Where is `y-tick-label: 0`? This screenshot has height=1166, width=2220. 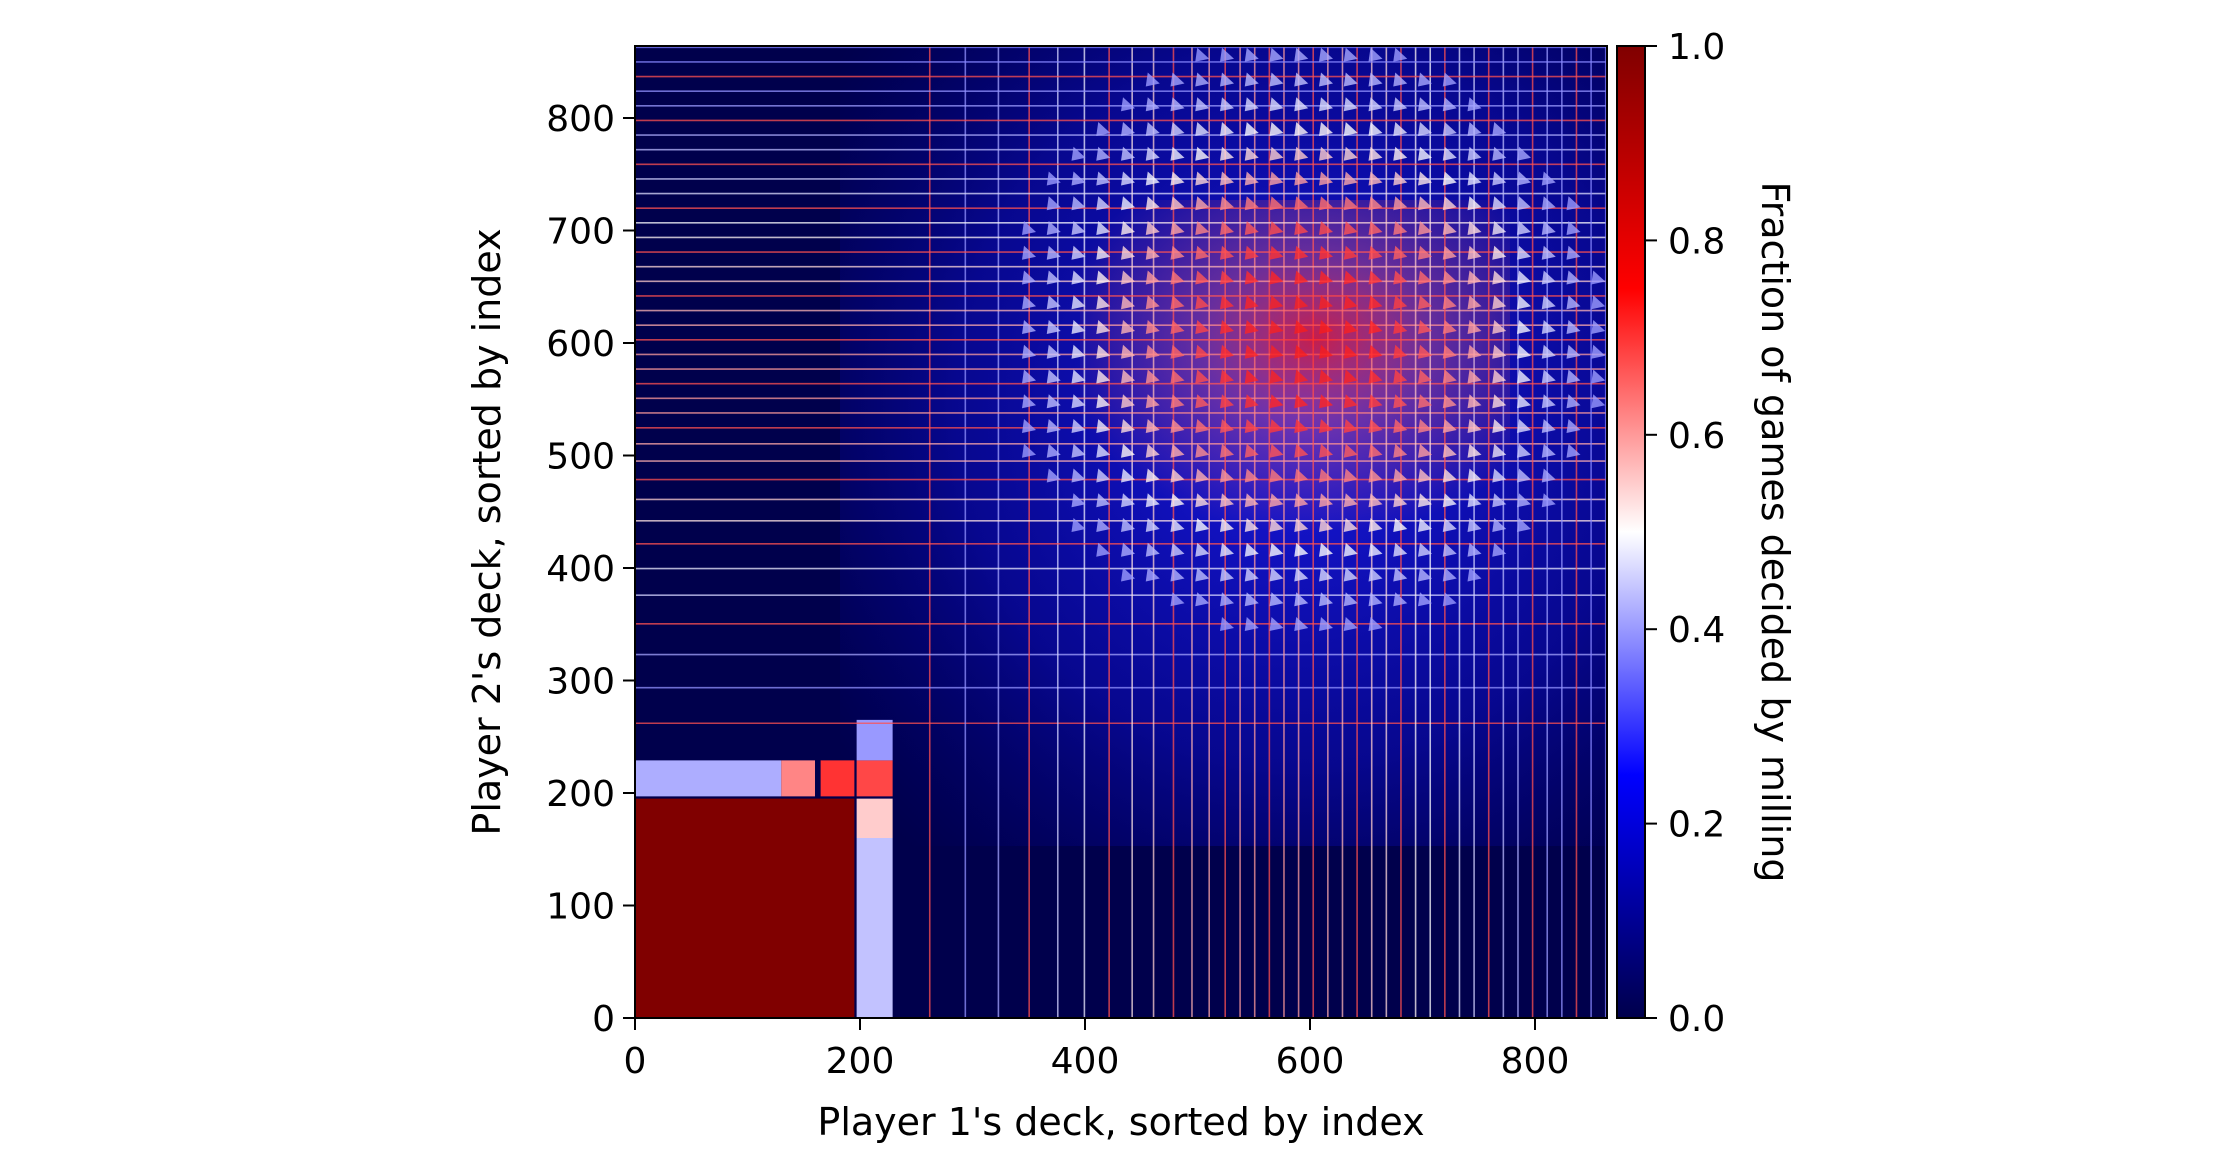 y-tick-label: 0 is located at coordinates (603, 1019).